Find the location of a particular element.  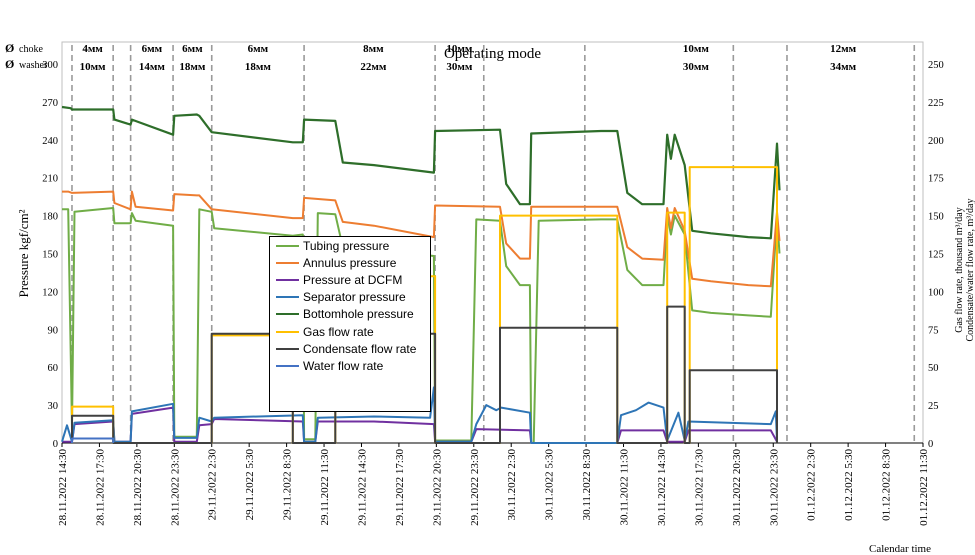

legend-label: Annulus pressure is located at coordinates (350, 262).